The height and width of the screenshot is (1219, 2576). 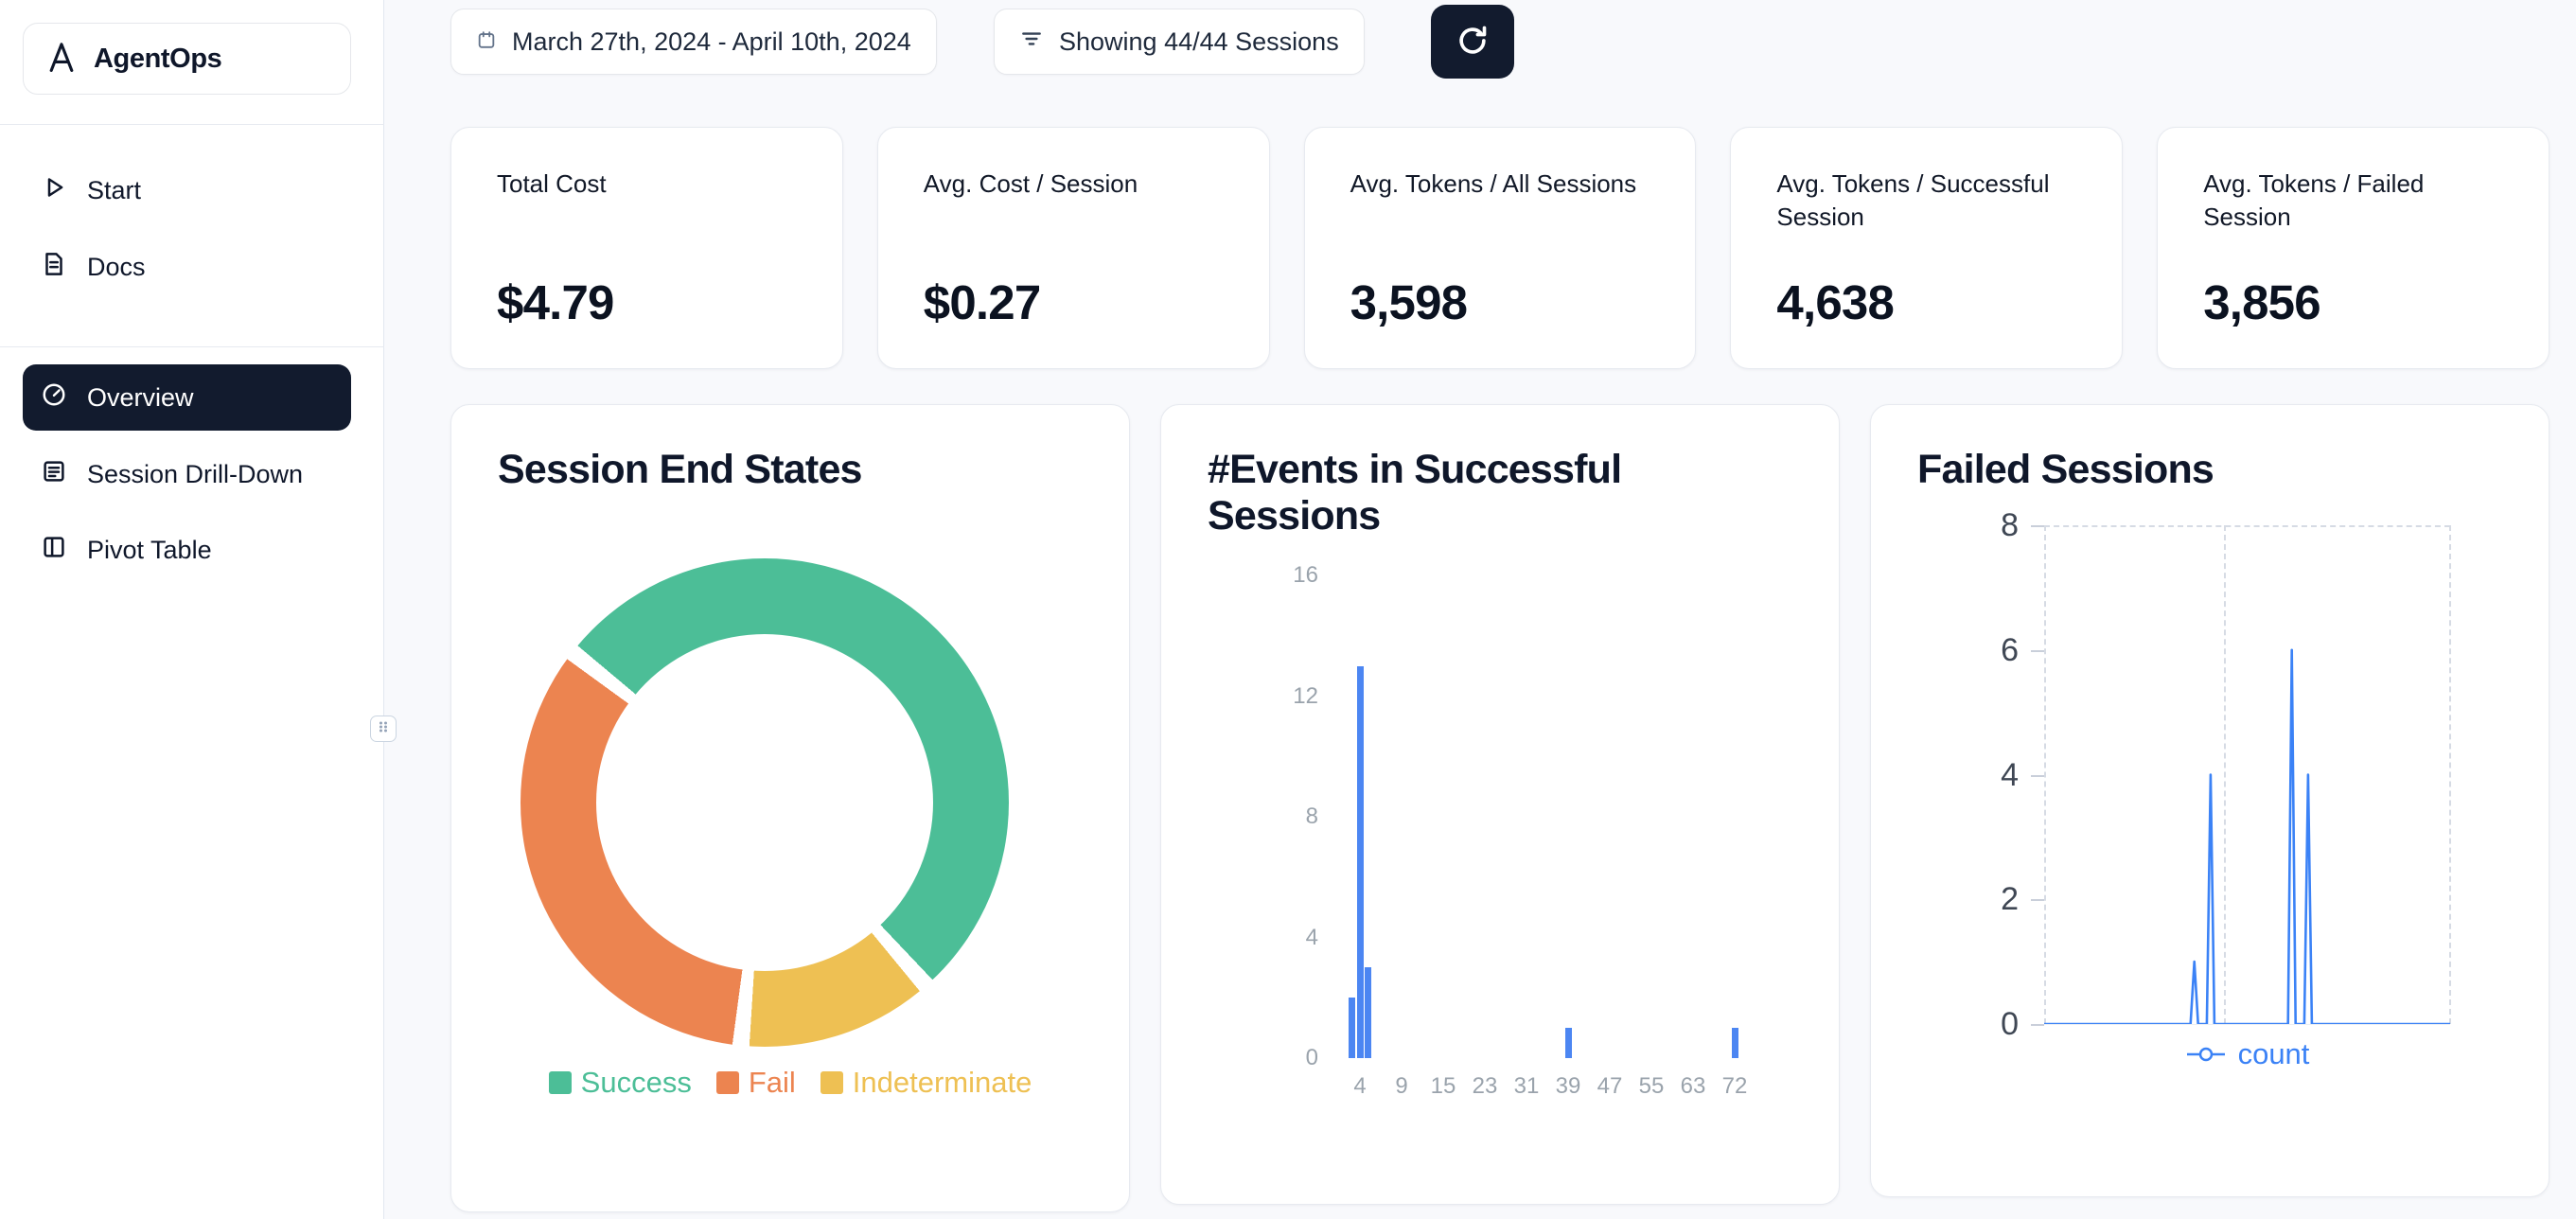 I want to click on sidebar-item-label: Docs, so click(x=116, y=266).